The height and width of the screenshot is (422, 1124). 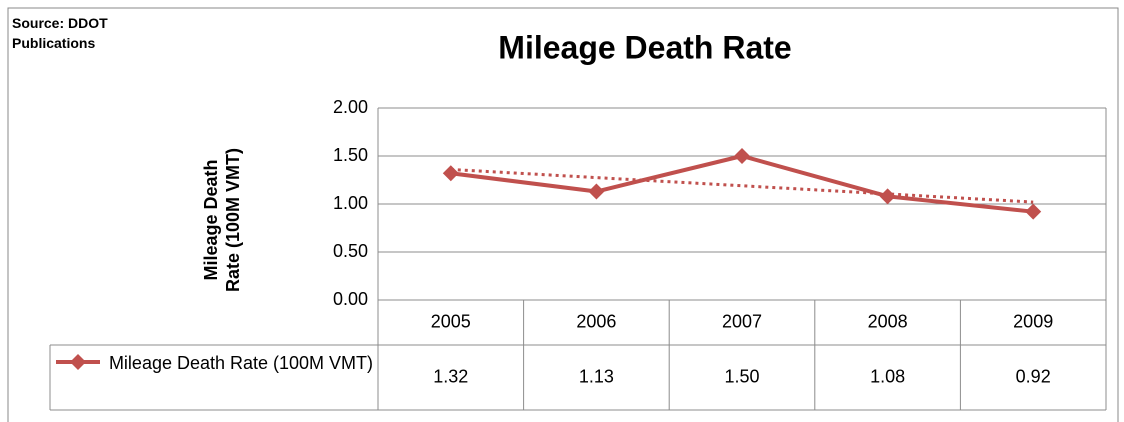 What do you see at coordinates (350, 155) in the screenshot?
I see `y-tick-label: 1.50` at bounding box center [350, 155].